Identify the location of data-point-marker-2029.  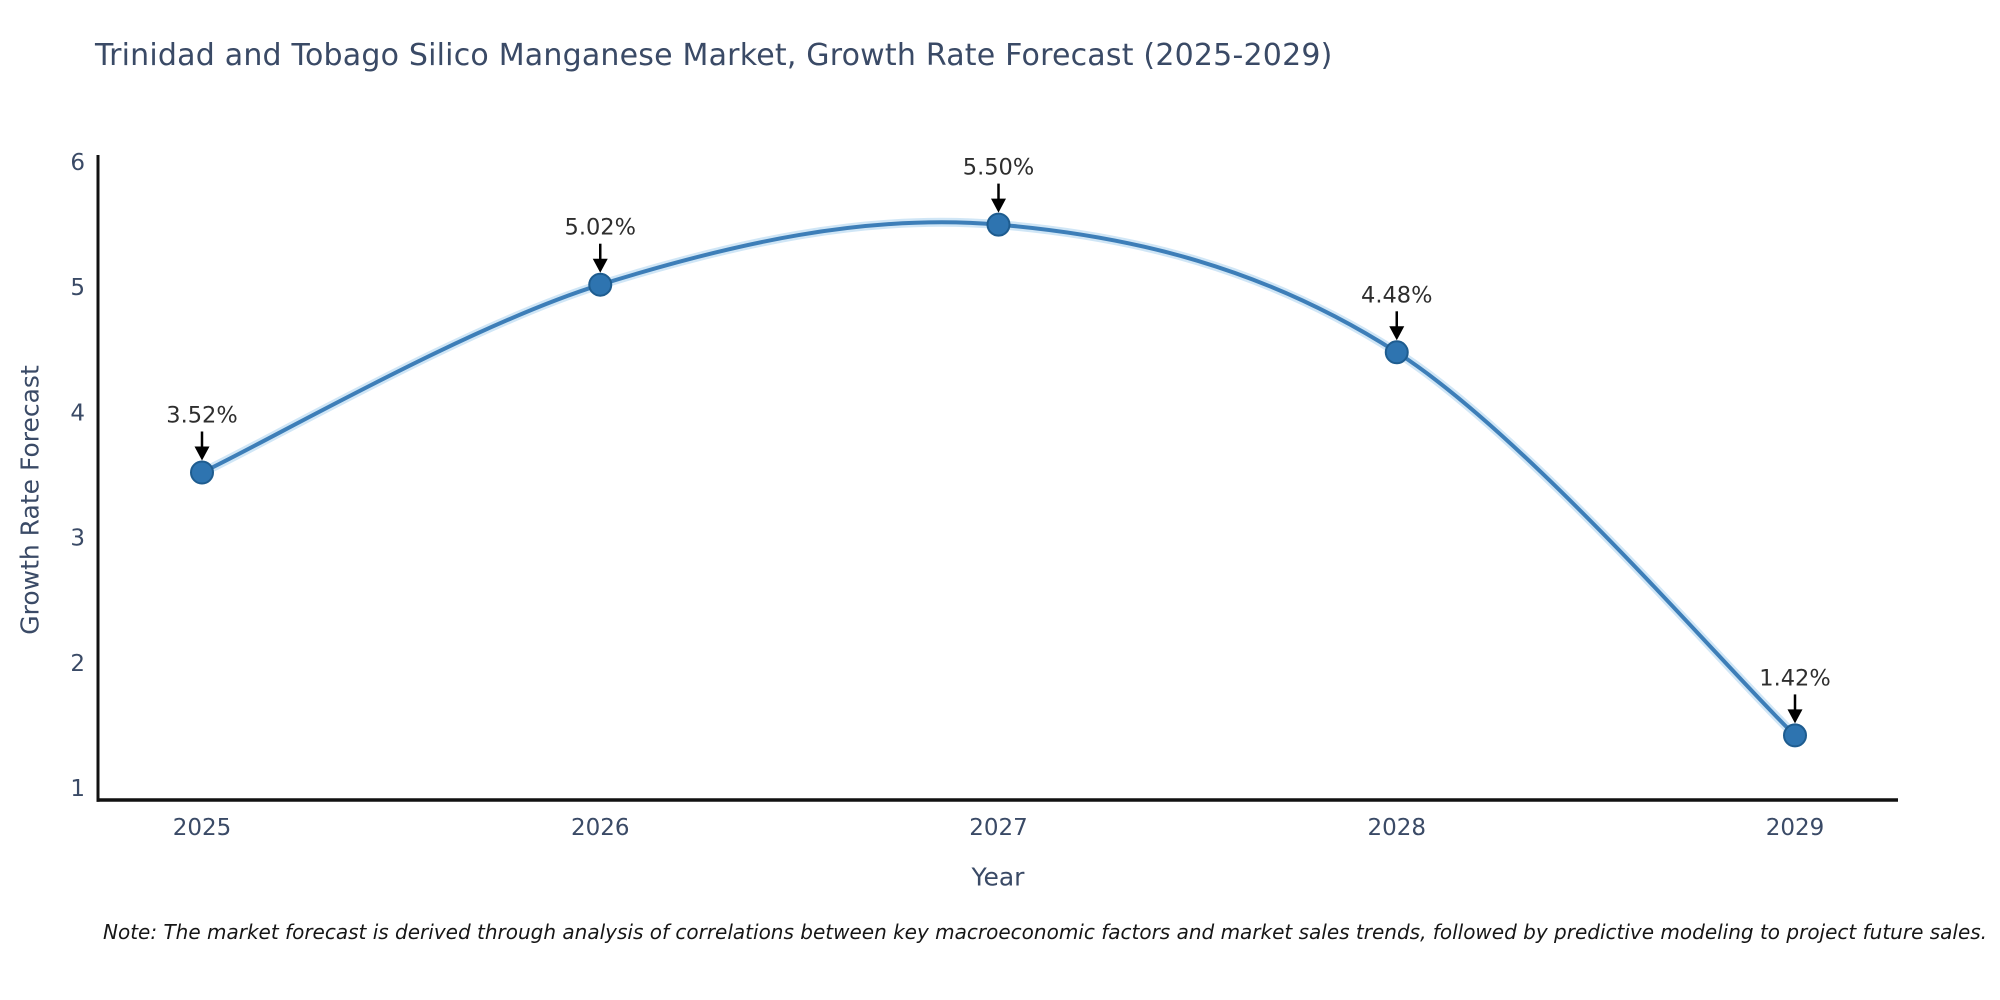
(1795, 735).